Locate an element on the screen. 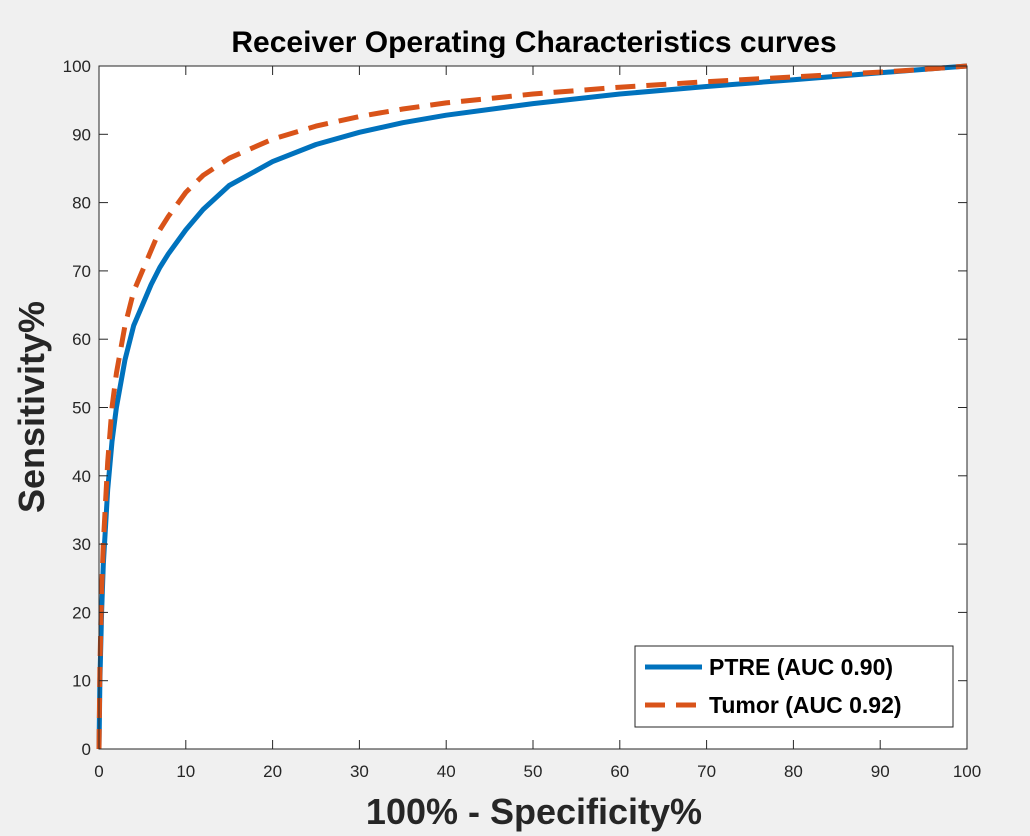 The height and width of the screenshot is (836, 1030). y-tick-label: 50 is located at coordinates (81, 408).